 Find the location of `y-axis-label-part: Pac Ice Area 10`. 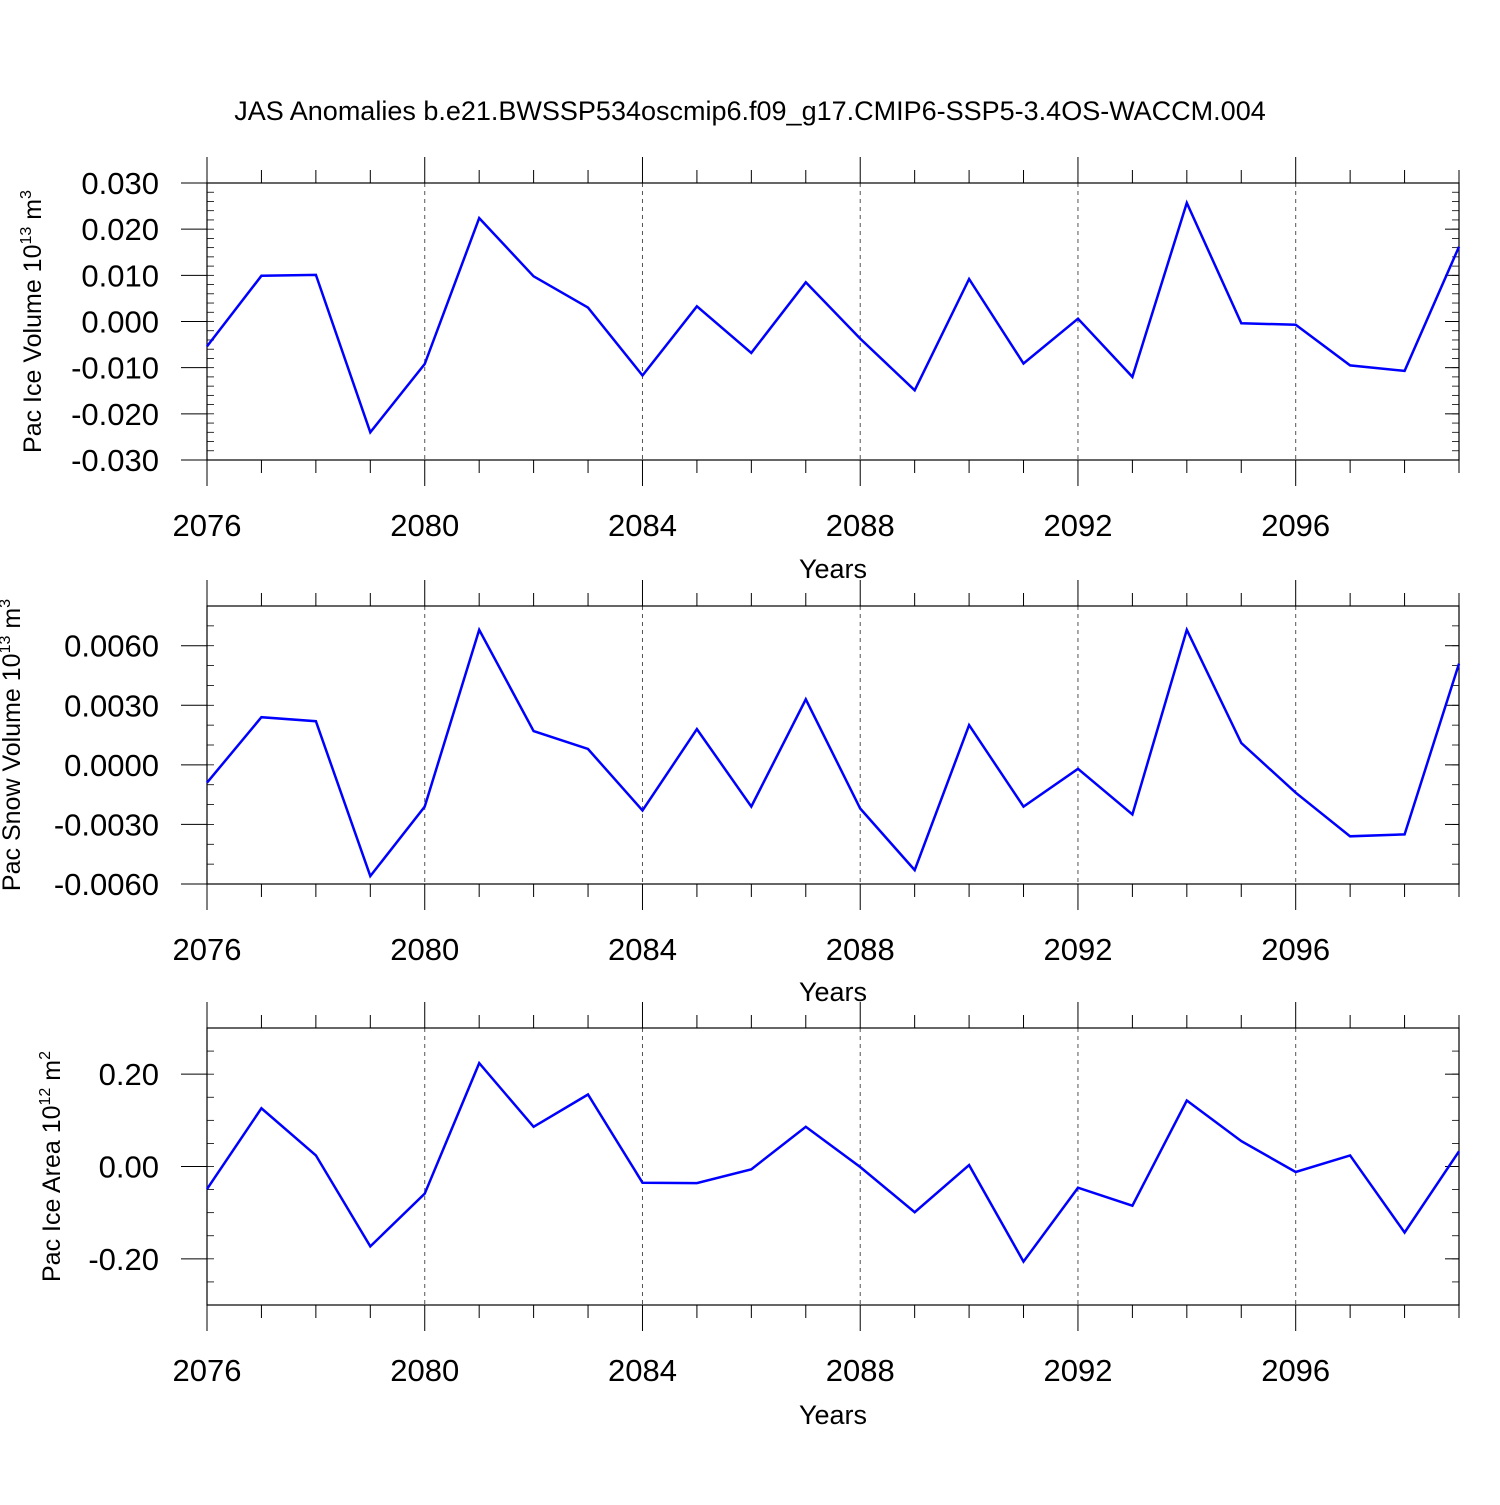

y-axis-label-part: Pac Ice Area 10 is located at coordinates (52, 1193).